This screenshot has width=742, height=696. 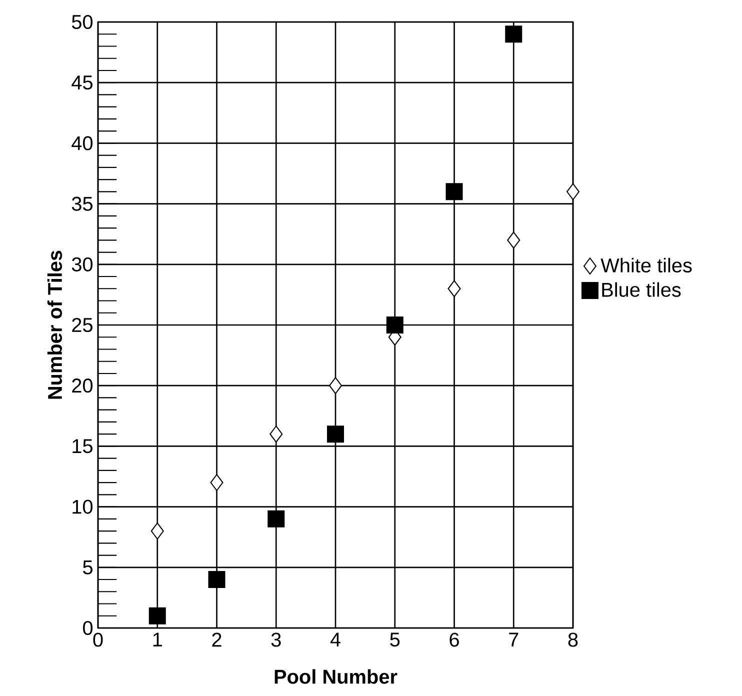 What do you see at coordinates (82, 446) in the screenshot?
I see `y-tick-label: 15` at bounding box center [82, 446].